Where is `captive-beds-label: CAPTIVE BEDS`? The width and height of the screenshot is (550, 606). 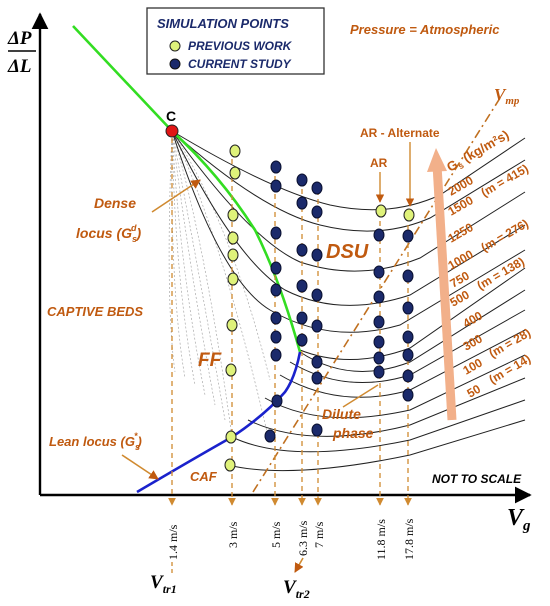
captive-beds-label: CAPTIVE BEDS is located at coordinates (95, 311).